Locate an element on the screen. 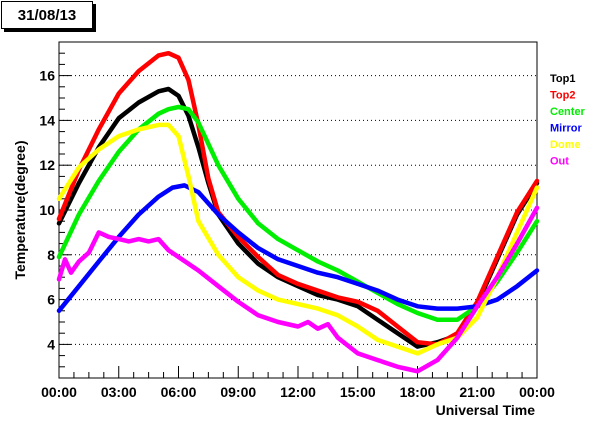 This screenshot has height=424, width=596. y-tick-label: 6 is located at coordinates (51, 300).